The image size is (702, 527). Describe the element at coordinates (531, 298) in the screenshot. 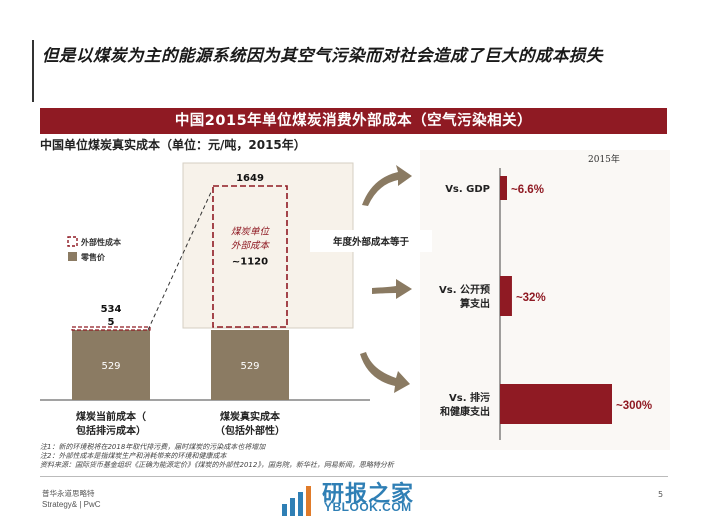

I see `right-bar-value-2: ~32%` at that location.